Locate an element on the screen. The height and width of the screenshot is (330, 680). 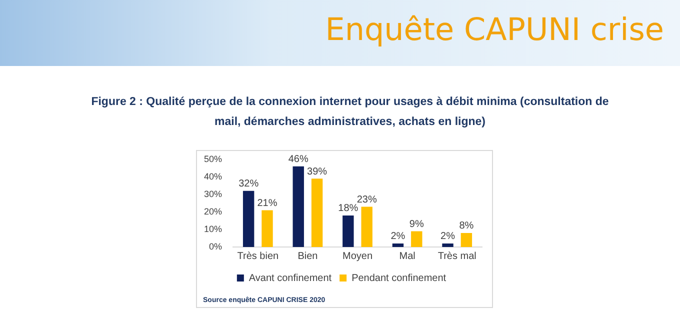
chart-subtitle: Figure 2 : Qualité perçue de la connexion internet pour usages à débit minima (consultation de mail, démarches administratives, achats en ligne) is located at coordinates (350, 112).